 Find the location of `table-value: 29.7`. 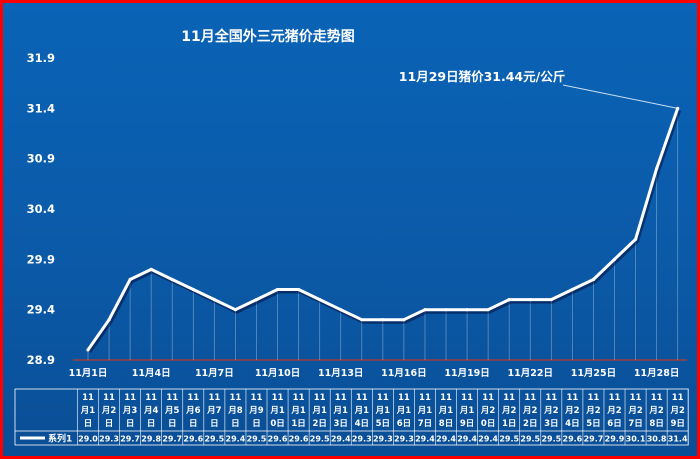

table-value: 29.7 is located at coordinates (594, 439).